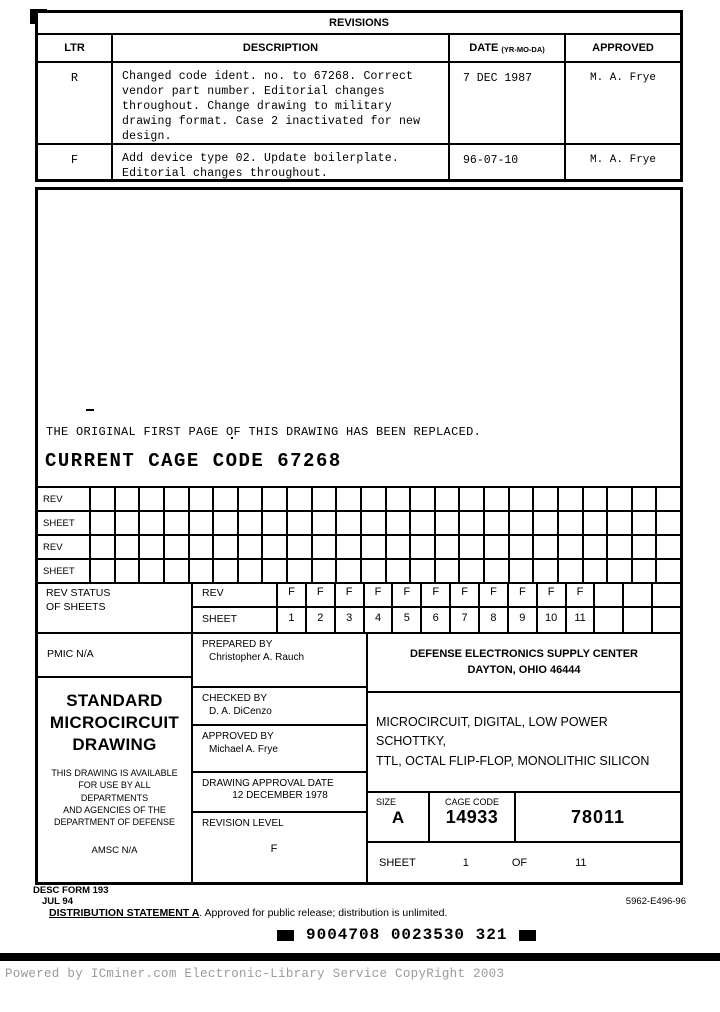 This screenshot has height=1012, width=720. I want to click on cage-code-cell: CAGE CODE 14933, so click(473, 817).